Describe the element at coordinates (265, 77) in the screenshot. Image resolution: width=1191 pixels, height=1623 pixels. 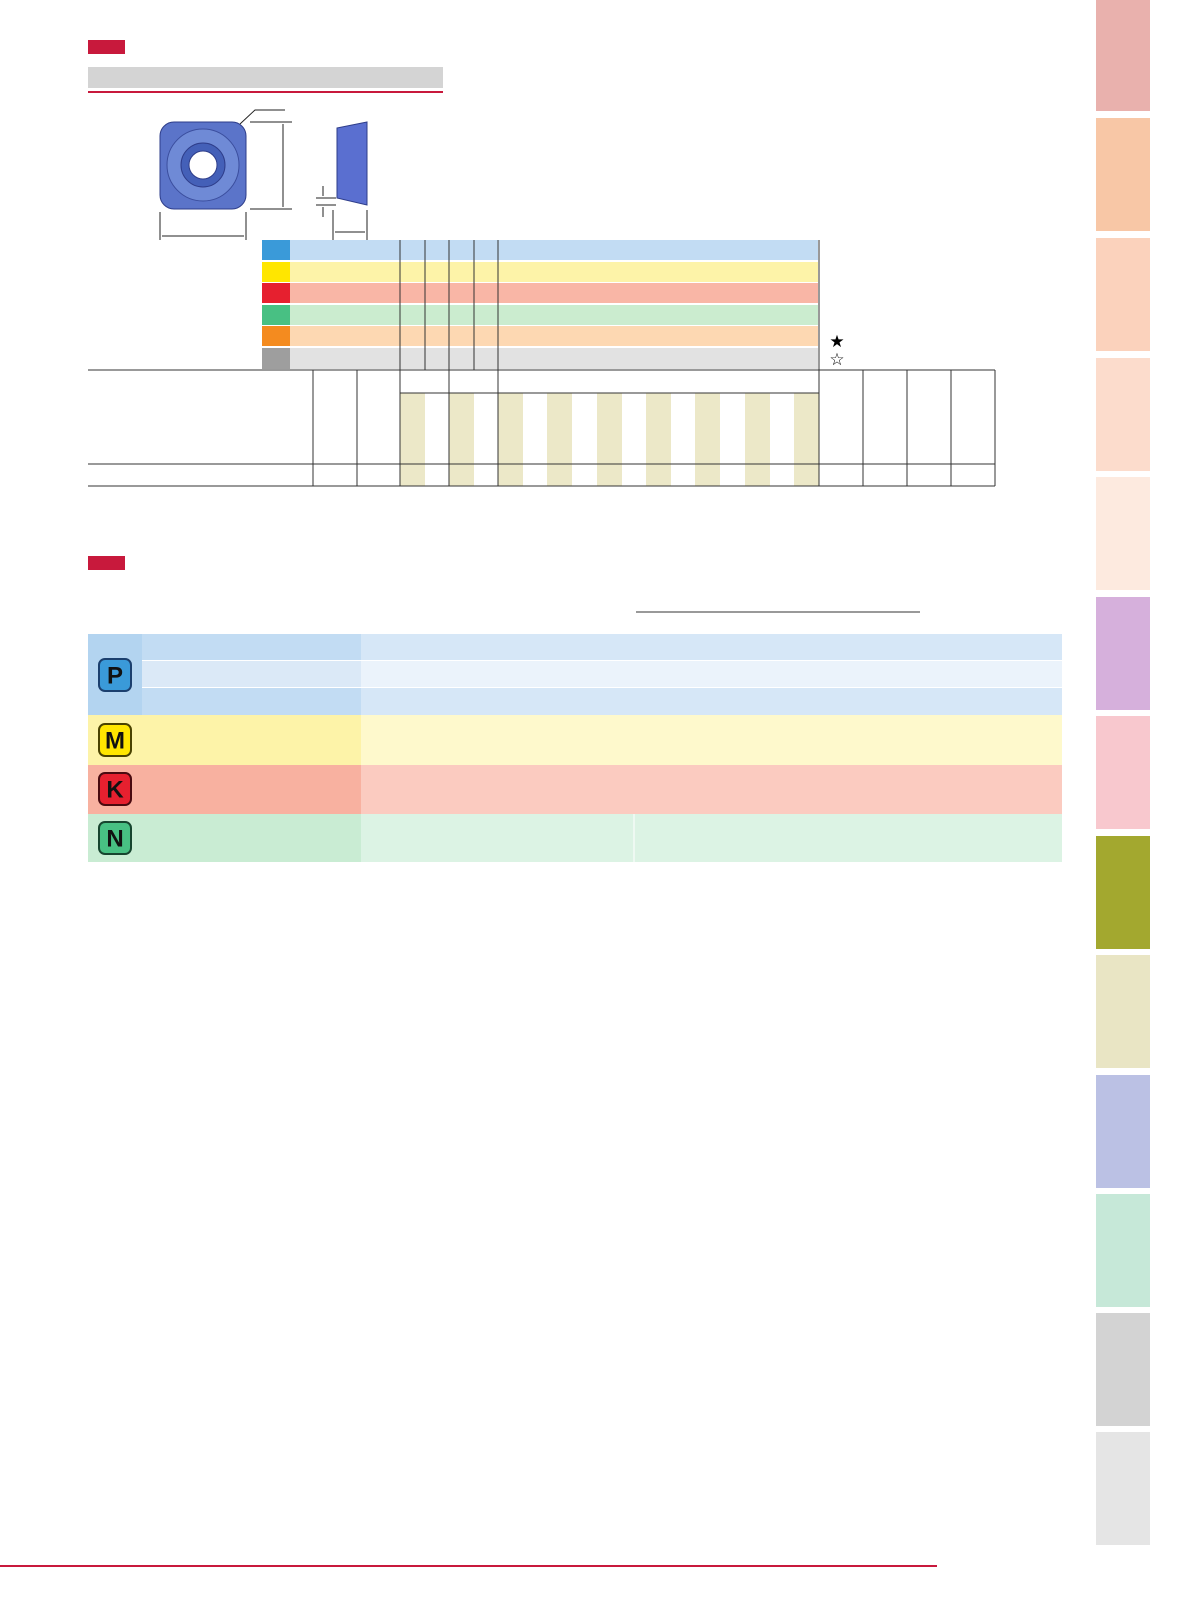
I see `title-bar` at that location.